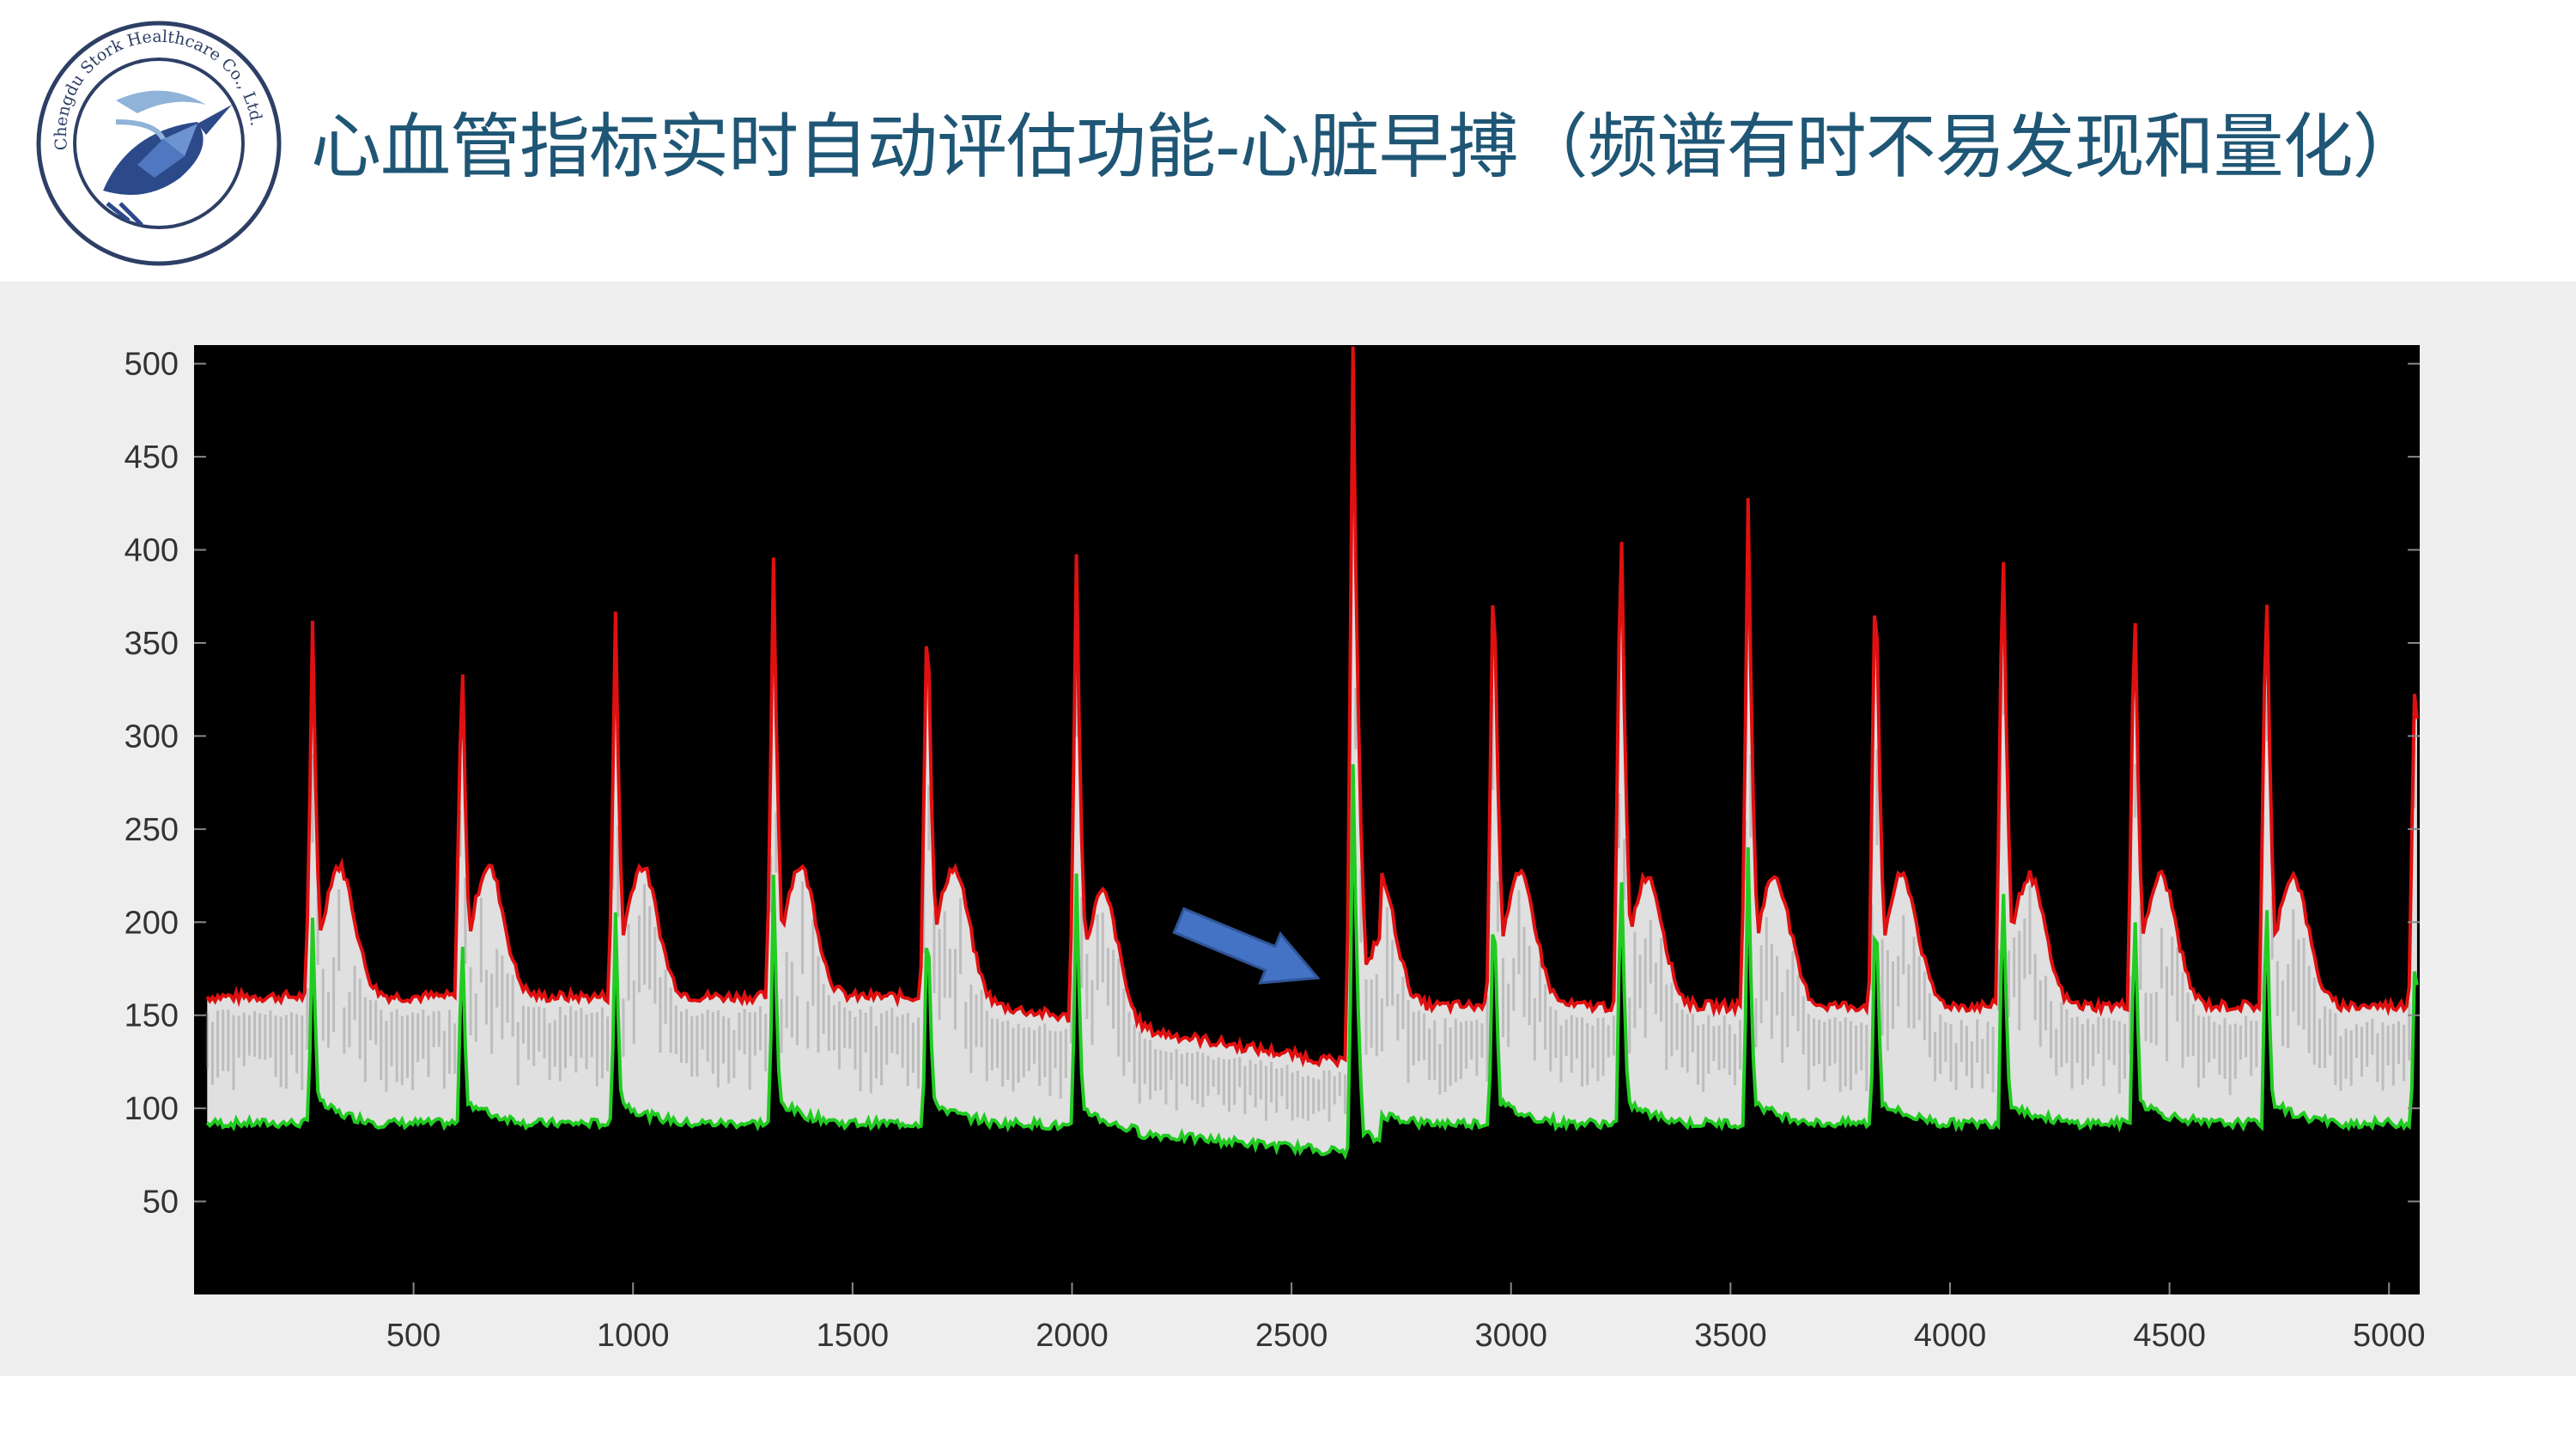 The width and height of the screenshot is (2576, 1449). I want to click on y-tick-label: 100, so click(152, 1109).